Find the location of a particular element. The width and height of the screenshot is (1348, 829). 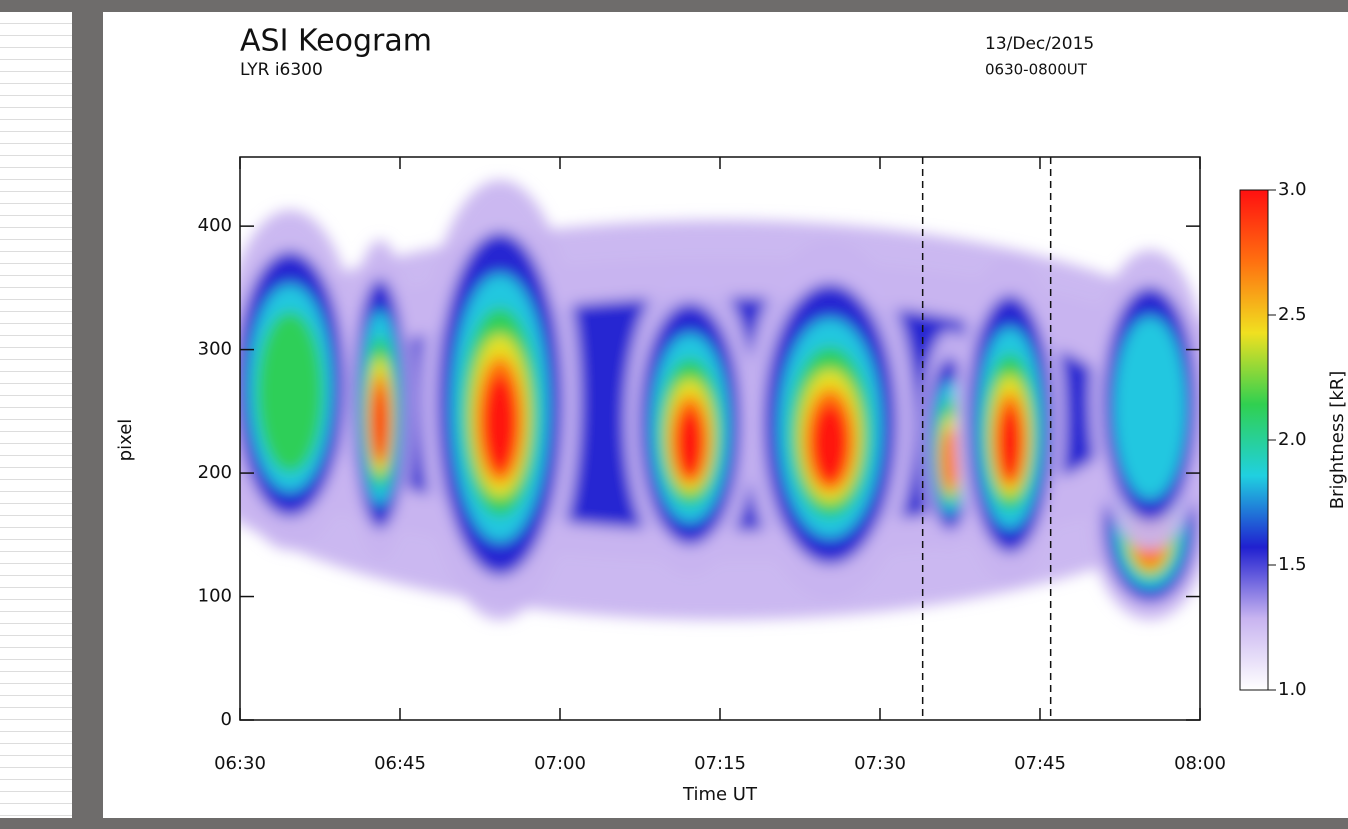

x-tick-label: 07:30 is located at coordinates (880, 763).